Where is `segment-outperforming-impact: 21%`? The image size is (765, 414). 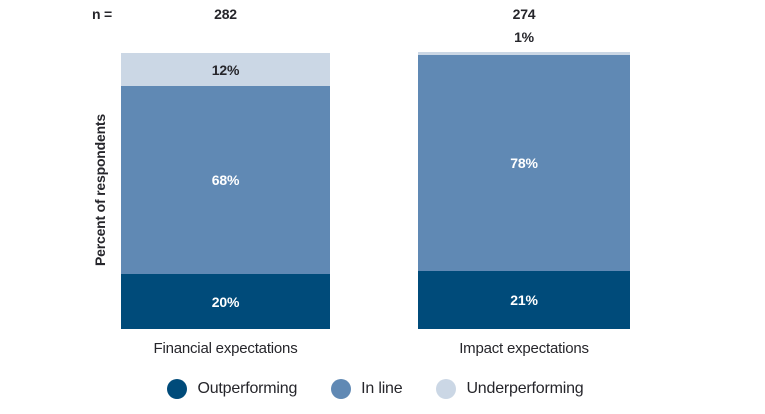 segment-outperforming-impact: 21% is located at coordinates (524, 300).